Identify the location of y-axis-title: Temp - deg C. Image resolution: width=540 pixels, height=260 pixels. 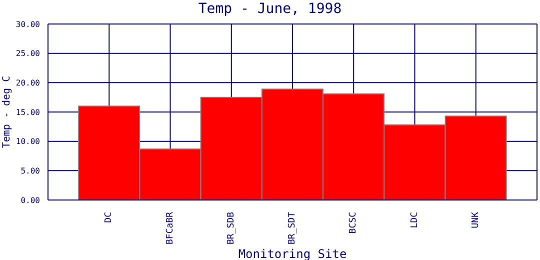
(7, 112).